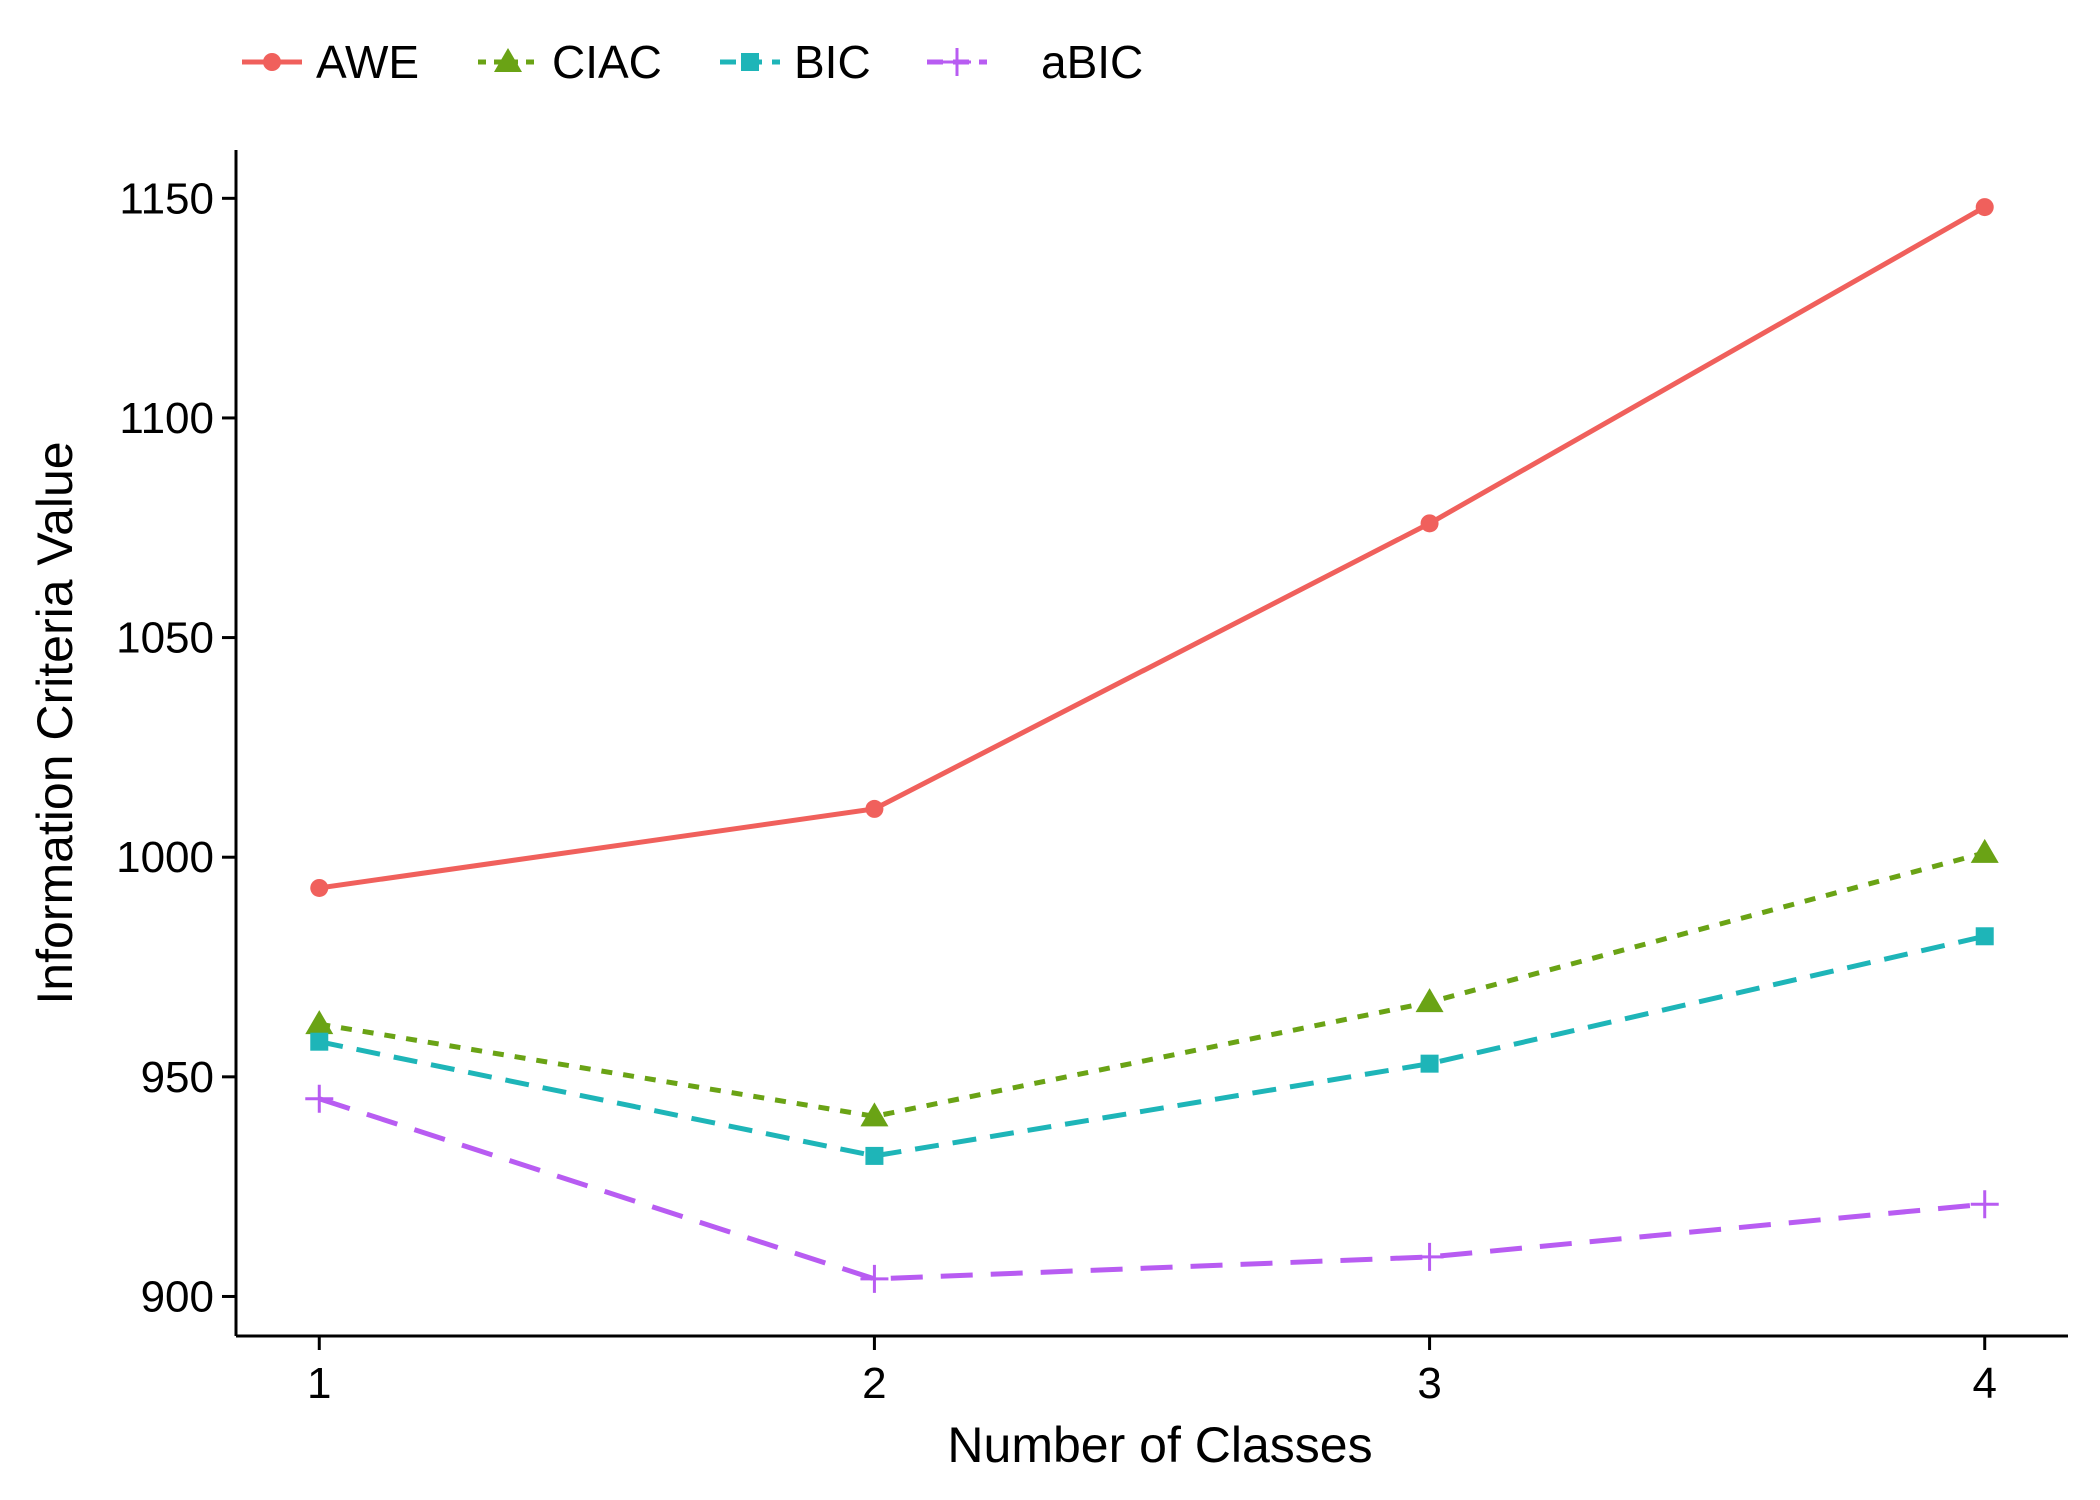  What do you see at coordinates (165, 857) in the screenshot?
I see `y-tick-label: 1000` at bounding box center [165, 857].